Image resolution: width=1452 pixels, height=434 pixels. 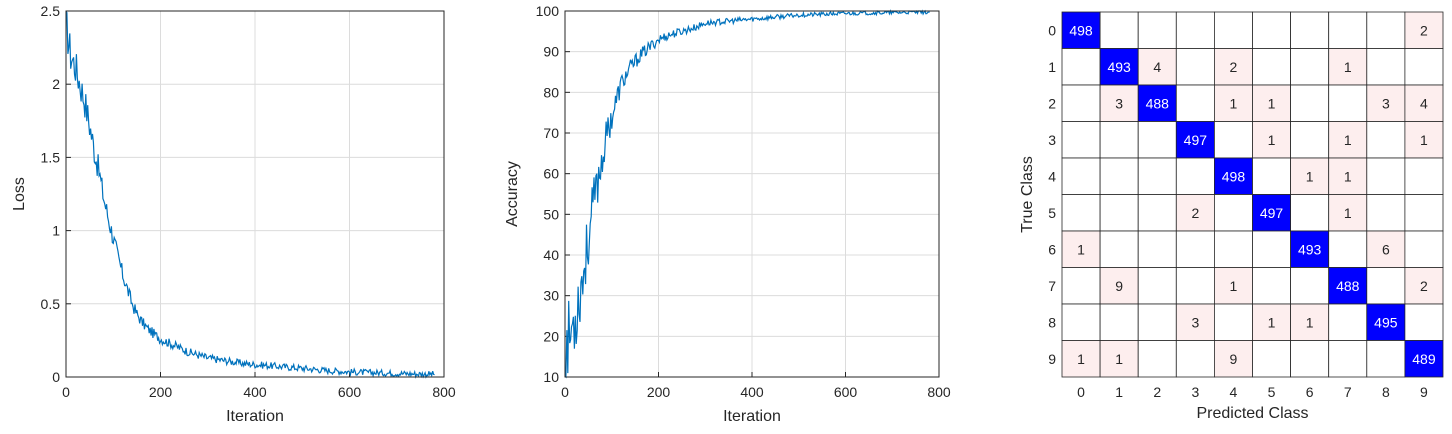 What do you see at coordinates (1052, 103) in the screenshot?
I see `confusion-y-tick-label: 2` at bounding box center [1052, 103].